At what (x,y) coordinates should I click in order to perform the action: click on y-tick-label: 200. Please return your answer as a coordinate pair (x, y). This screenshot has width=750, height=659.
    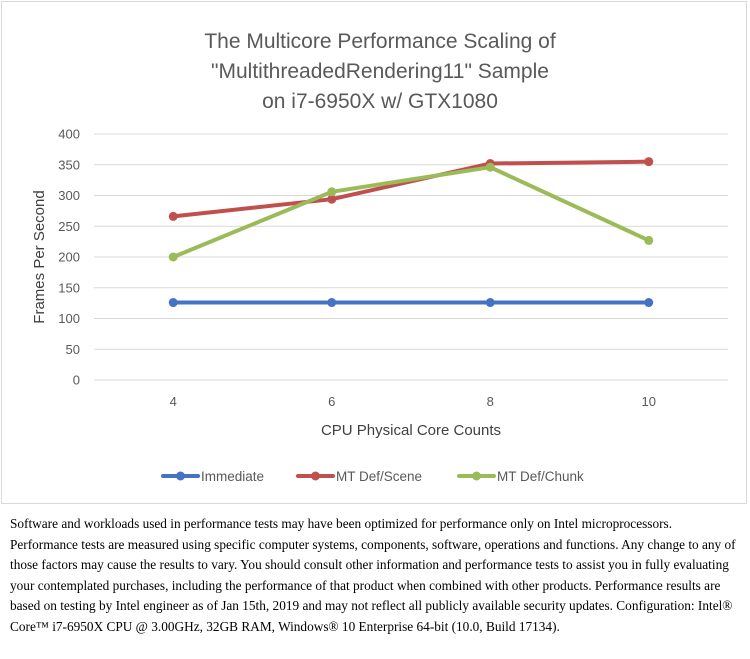
    Looking at the image, I should click on (69, 257).